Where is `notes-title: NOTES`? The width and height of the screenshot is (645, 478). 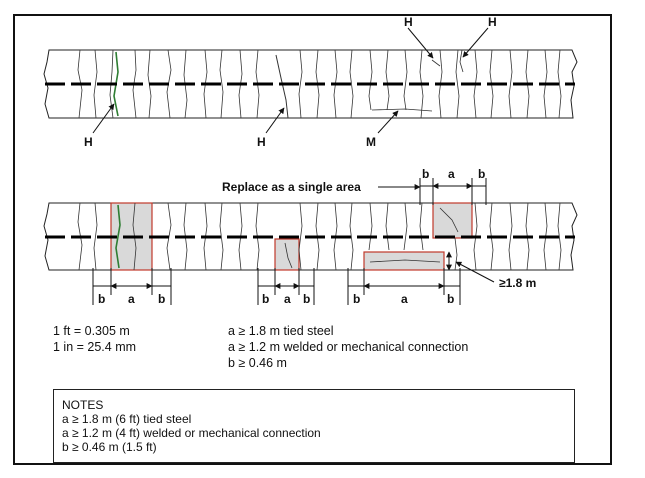 notes-title: NOTES is located at coordinates (83, 405).